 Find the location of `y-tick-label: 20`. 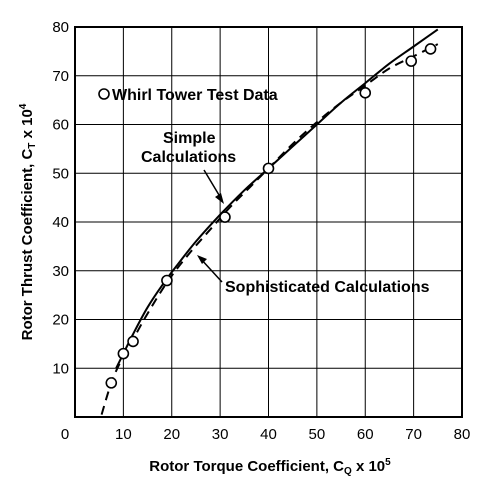

y-tick-label: 20 is located at coordinates (60, 320).